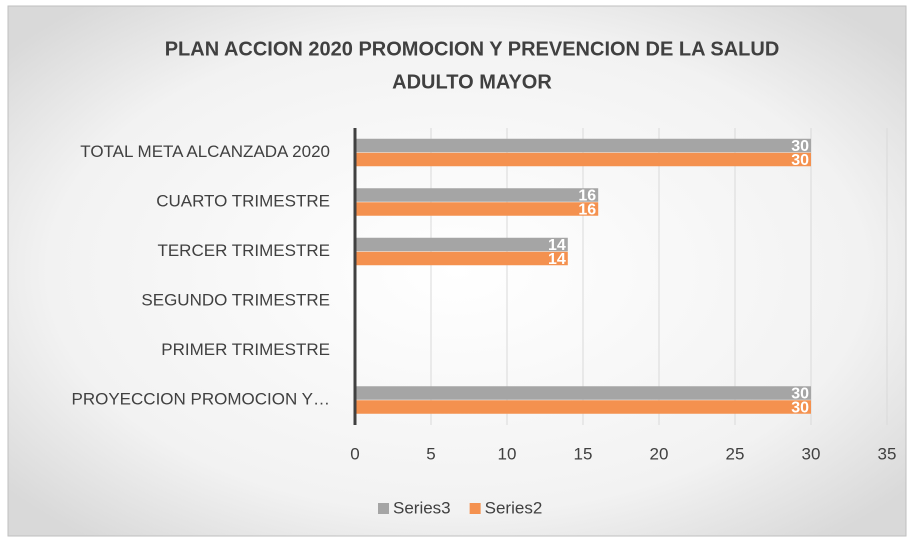 Image resolution: width=914 pixels, height=542 pixels. I want to click on y-tick-label: SEGUNDO TRIMESTRE, so click(235, 300).